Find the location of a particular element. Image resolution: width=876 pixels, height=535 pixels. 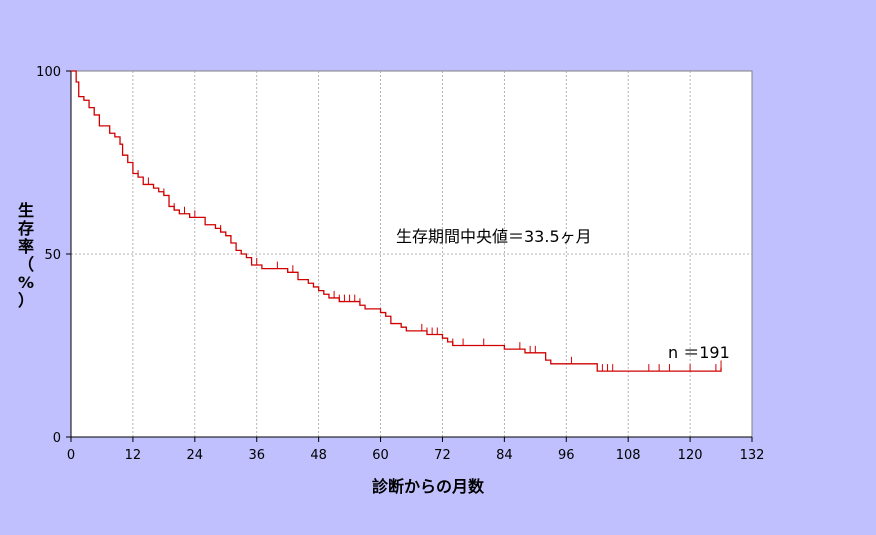

y-tick-label: 50 is located at coordinates (52, 255).